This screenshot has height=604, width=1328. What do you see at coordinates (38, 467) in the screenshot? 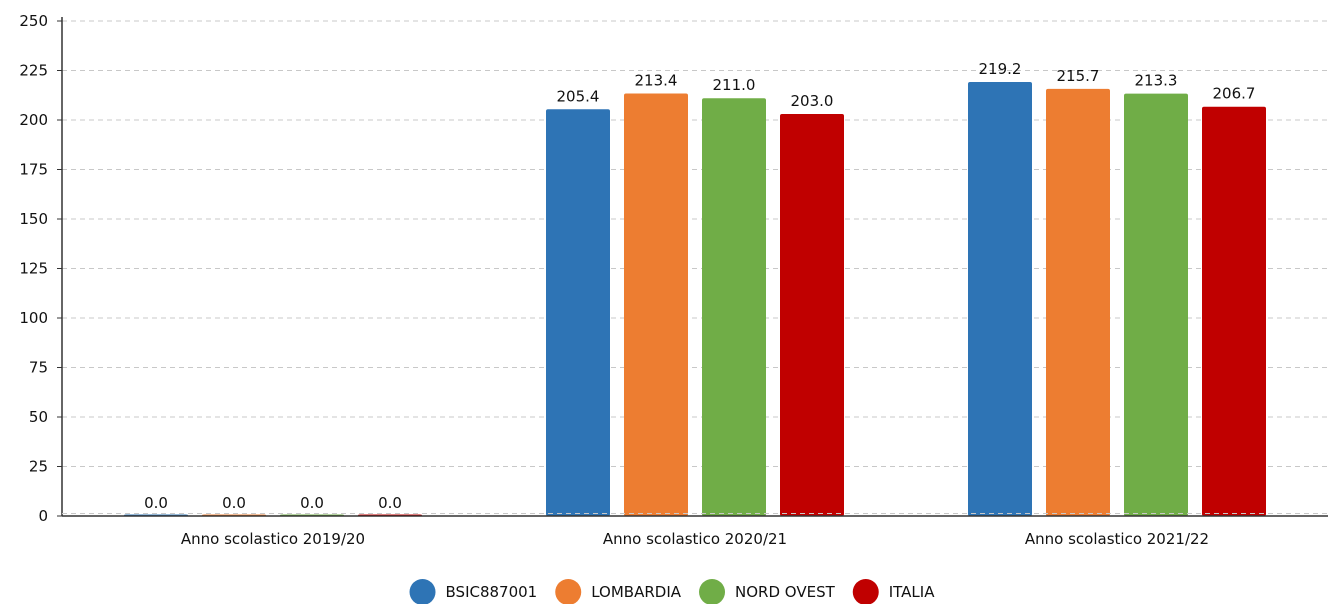
I see `y-tick-label: 25` at bounding box center [38, 467].